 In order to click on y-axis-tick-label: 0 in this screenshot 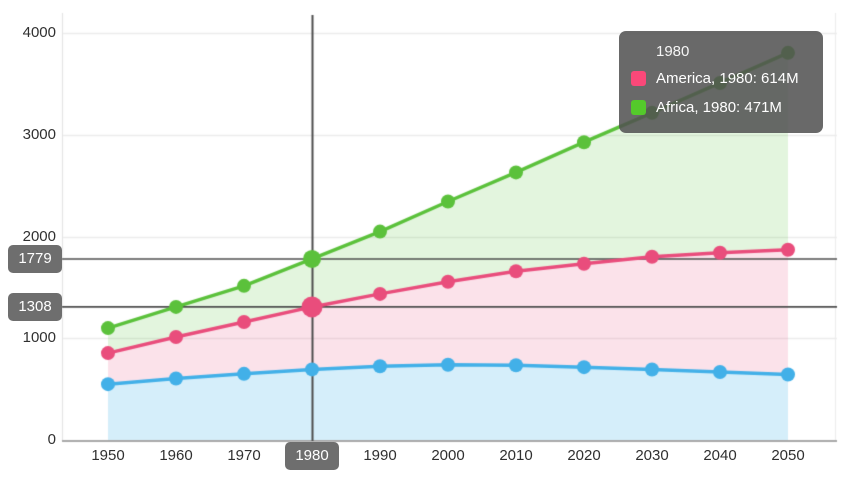, I will do `click(51, 439)`.